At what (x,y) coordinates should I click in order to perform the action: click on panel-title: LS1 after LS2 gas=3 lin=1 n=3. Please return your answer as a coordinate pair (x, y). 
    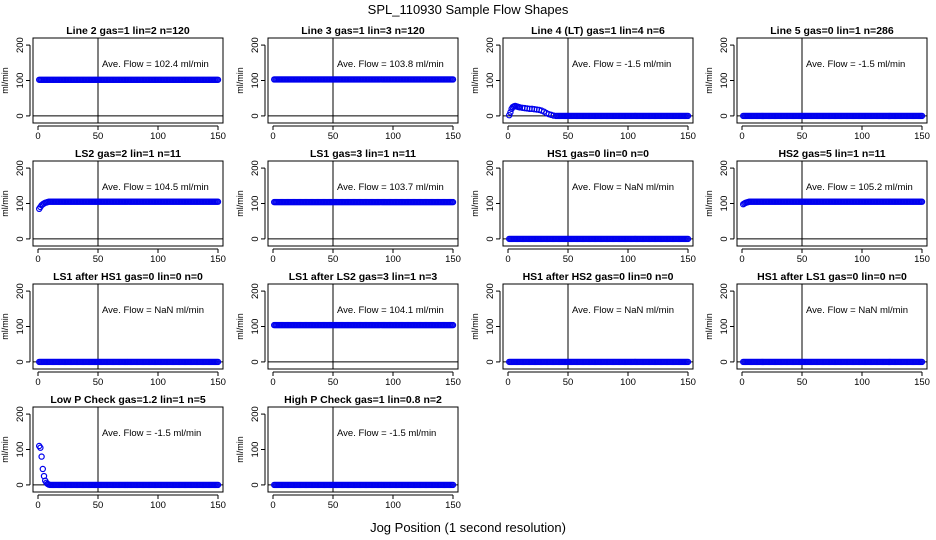
    Looking at the image, I should click on (363, 277).